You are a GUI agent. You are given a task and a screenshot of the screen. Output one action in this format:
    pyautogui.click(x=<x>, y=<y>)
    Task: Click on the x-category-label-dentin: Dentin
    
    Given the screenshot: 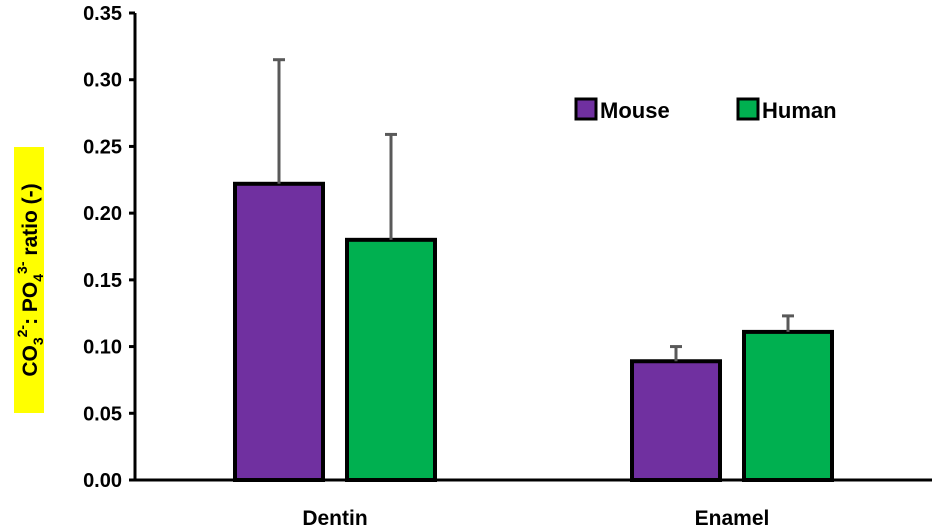 What is the action you would take?
    pyautogui.click(x=334, y=518)
    